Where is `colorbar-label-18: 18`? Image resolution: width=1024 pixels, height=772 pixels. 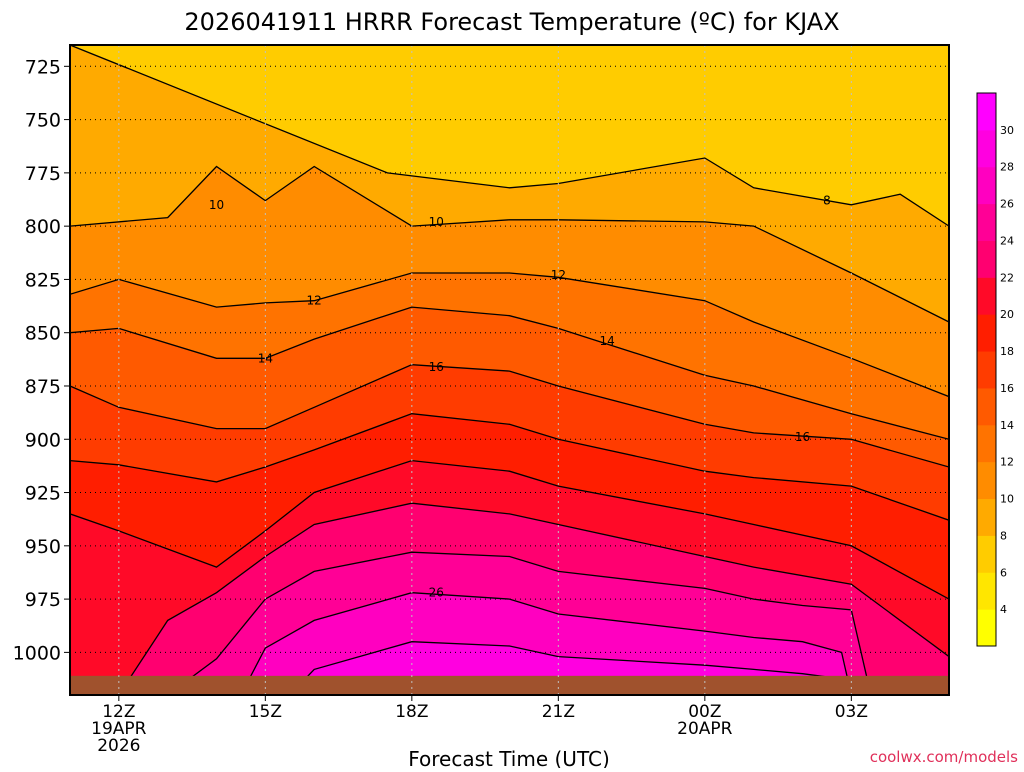
colorbar-label-18: 18 is located at coordinates (1007, 351).